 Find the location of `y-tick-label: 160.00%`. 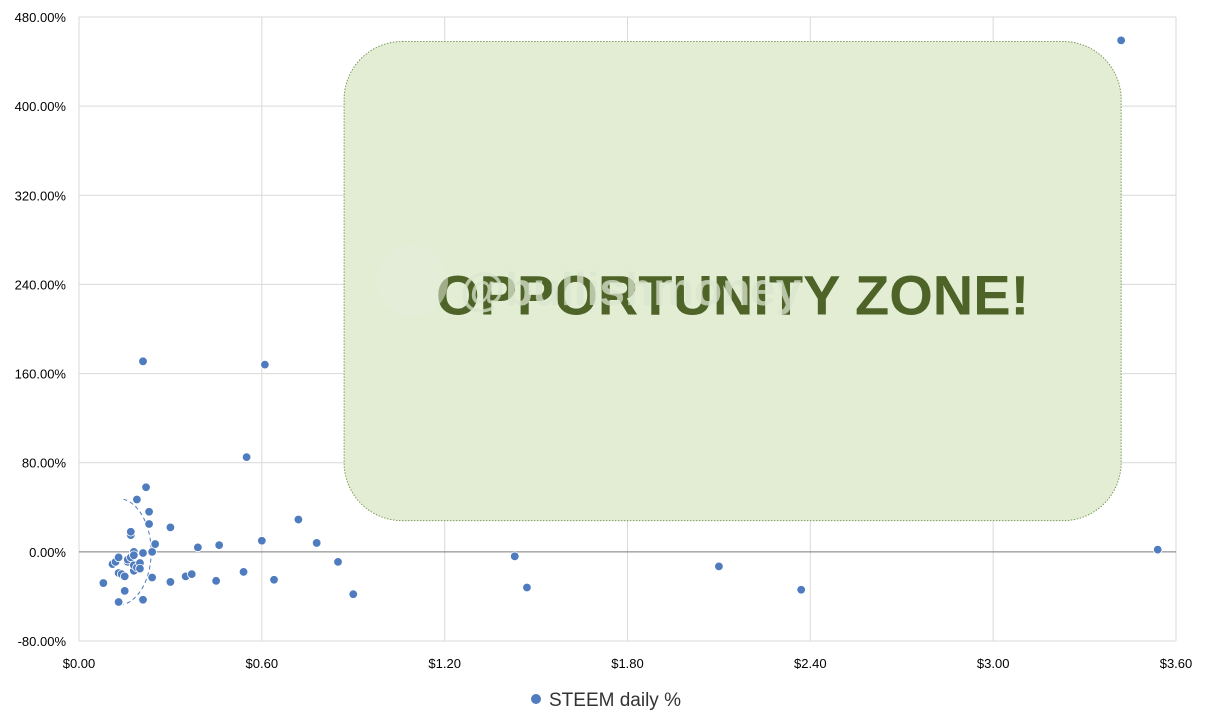

y-tick-label: 160.00% is located at coordinates (41, 374).